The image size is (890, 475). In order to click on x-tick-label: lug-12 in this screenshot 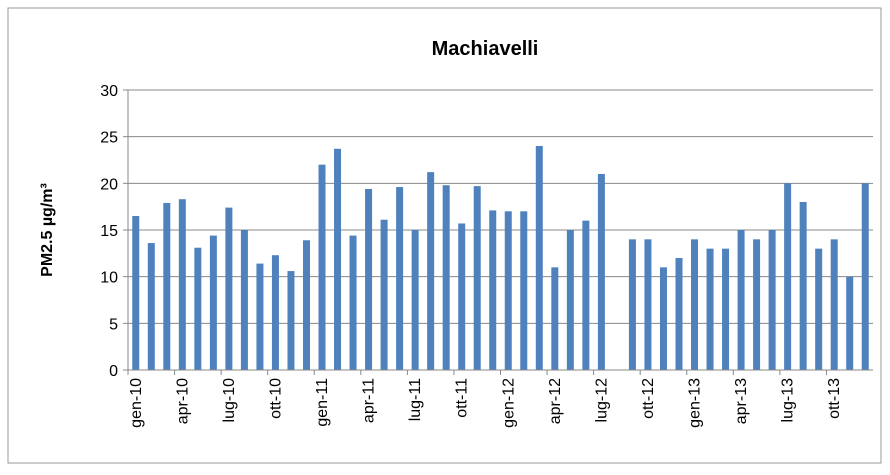, I will do `click(601, 400)`.